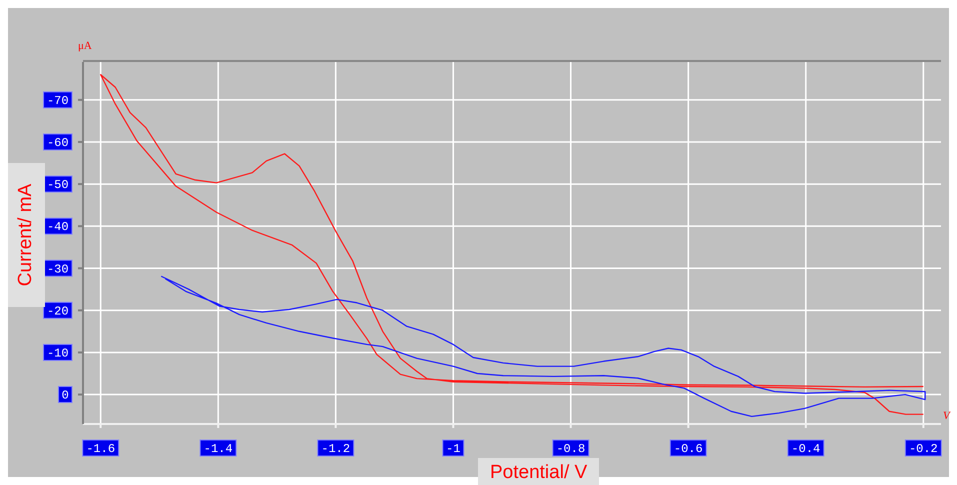 This screenshot has height=485, width=957. What do you see at coordinates (65, 395) in the screenshot?
I see `y-tick-label: 0` at bounding box center [65, 395].